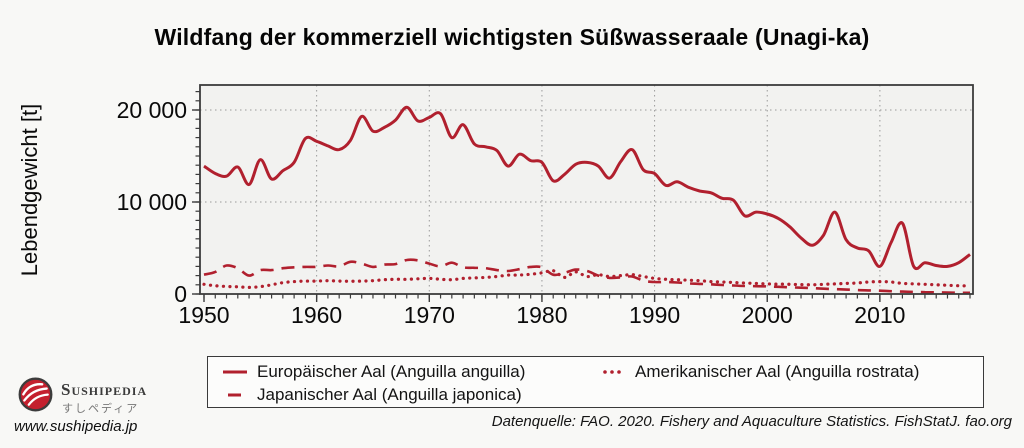  Describe the element at coordinates (316, 315) in the screenshot. I see `x-tick-label: 1960` at that location.